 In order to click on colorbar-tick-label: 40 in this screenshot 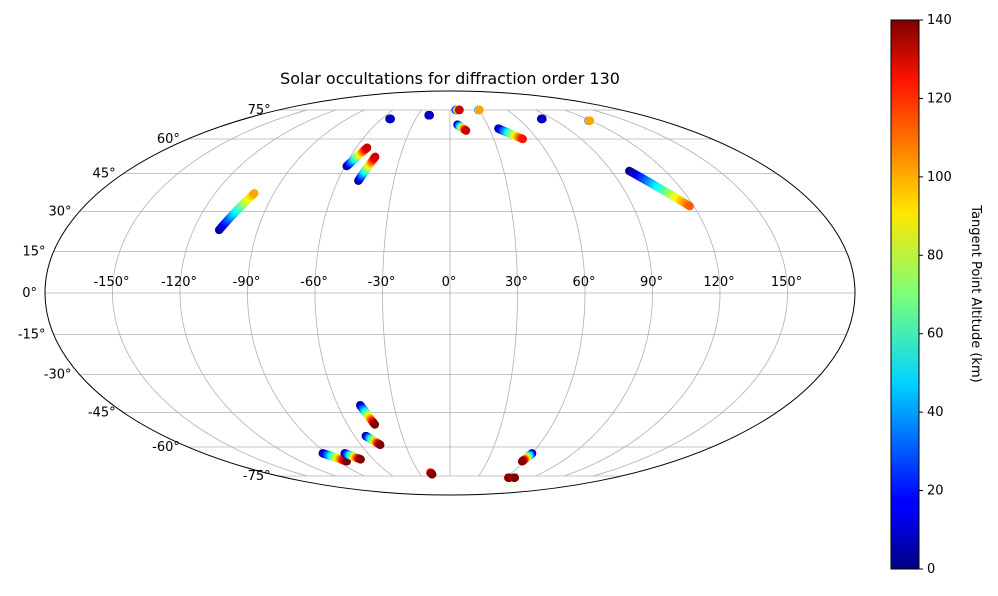, I will do `click(935, 412)`.